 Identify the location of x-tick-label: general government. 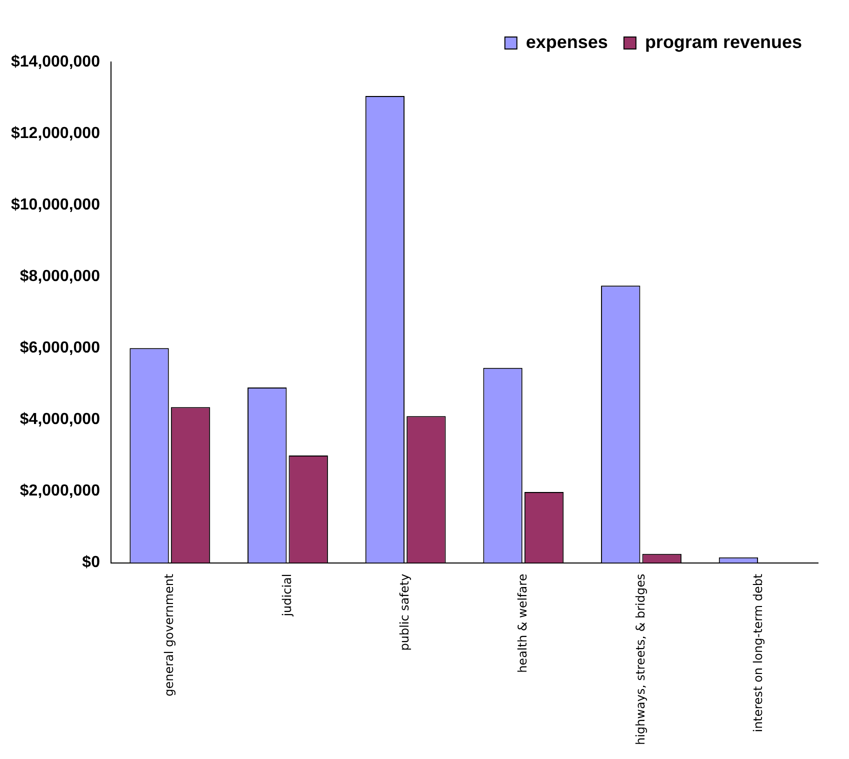
(169, 634).